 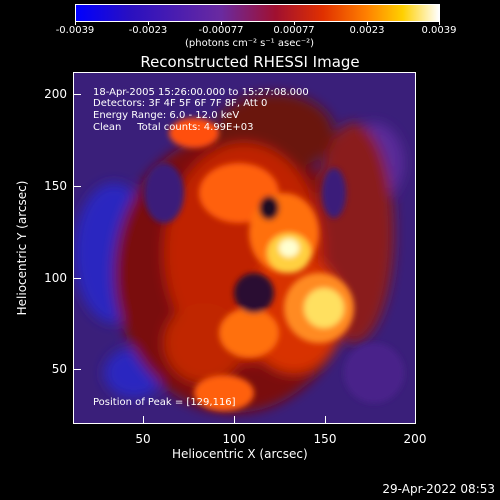 What do you see at coordinates (22, 248) in the screenshot?
I see `y-axis-label: Heliocentric Y (arcsec)` at bounding box center [22, 248].